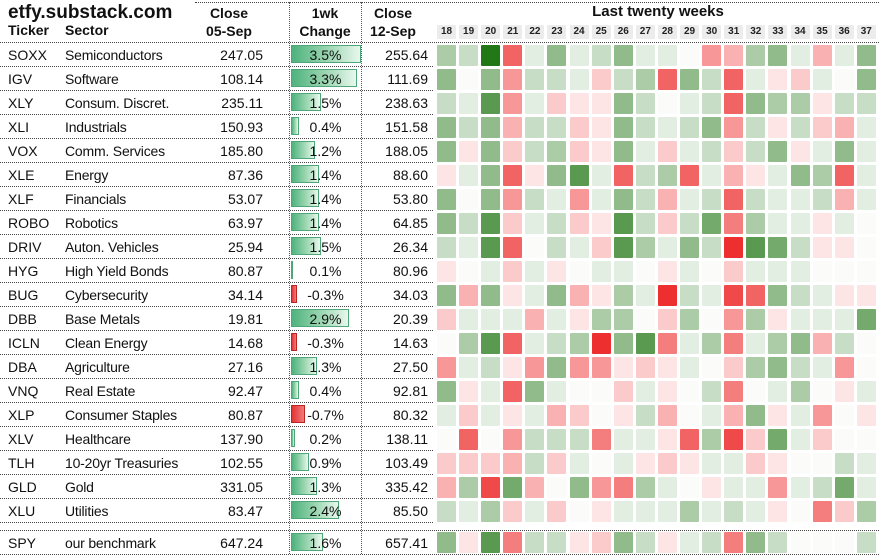 The height and width of the screenshot is (559, 879). What do you see at coordinates (325, 343) in the screenshot?
I see `change-cell: -0.3%` at bounding box center [325, 343].